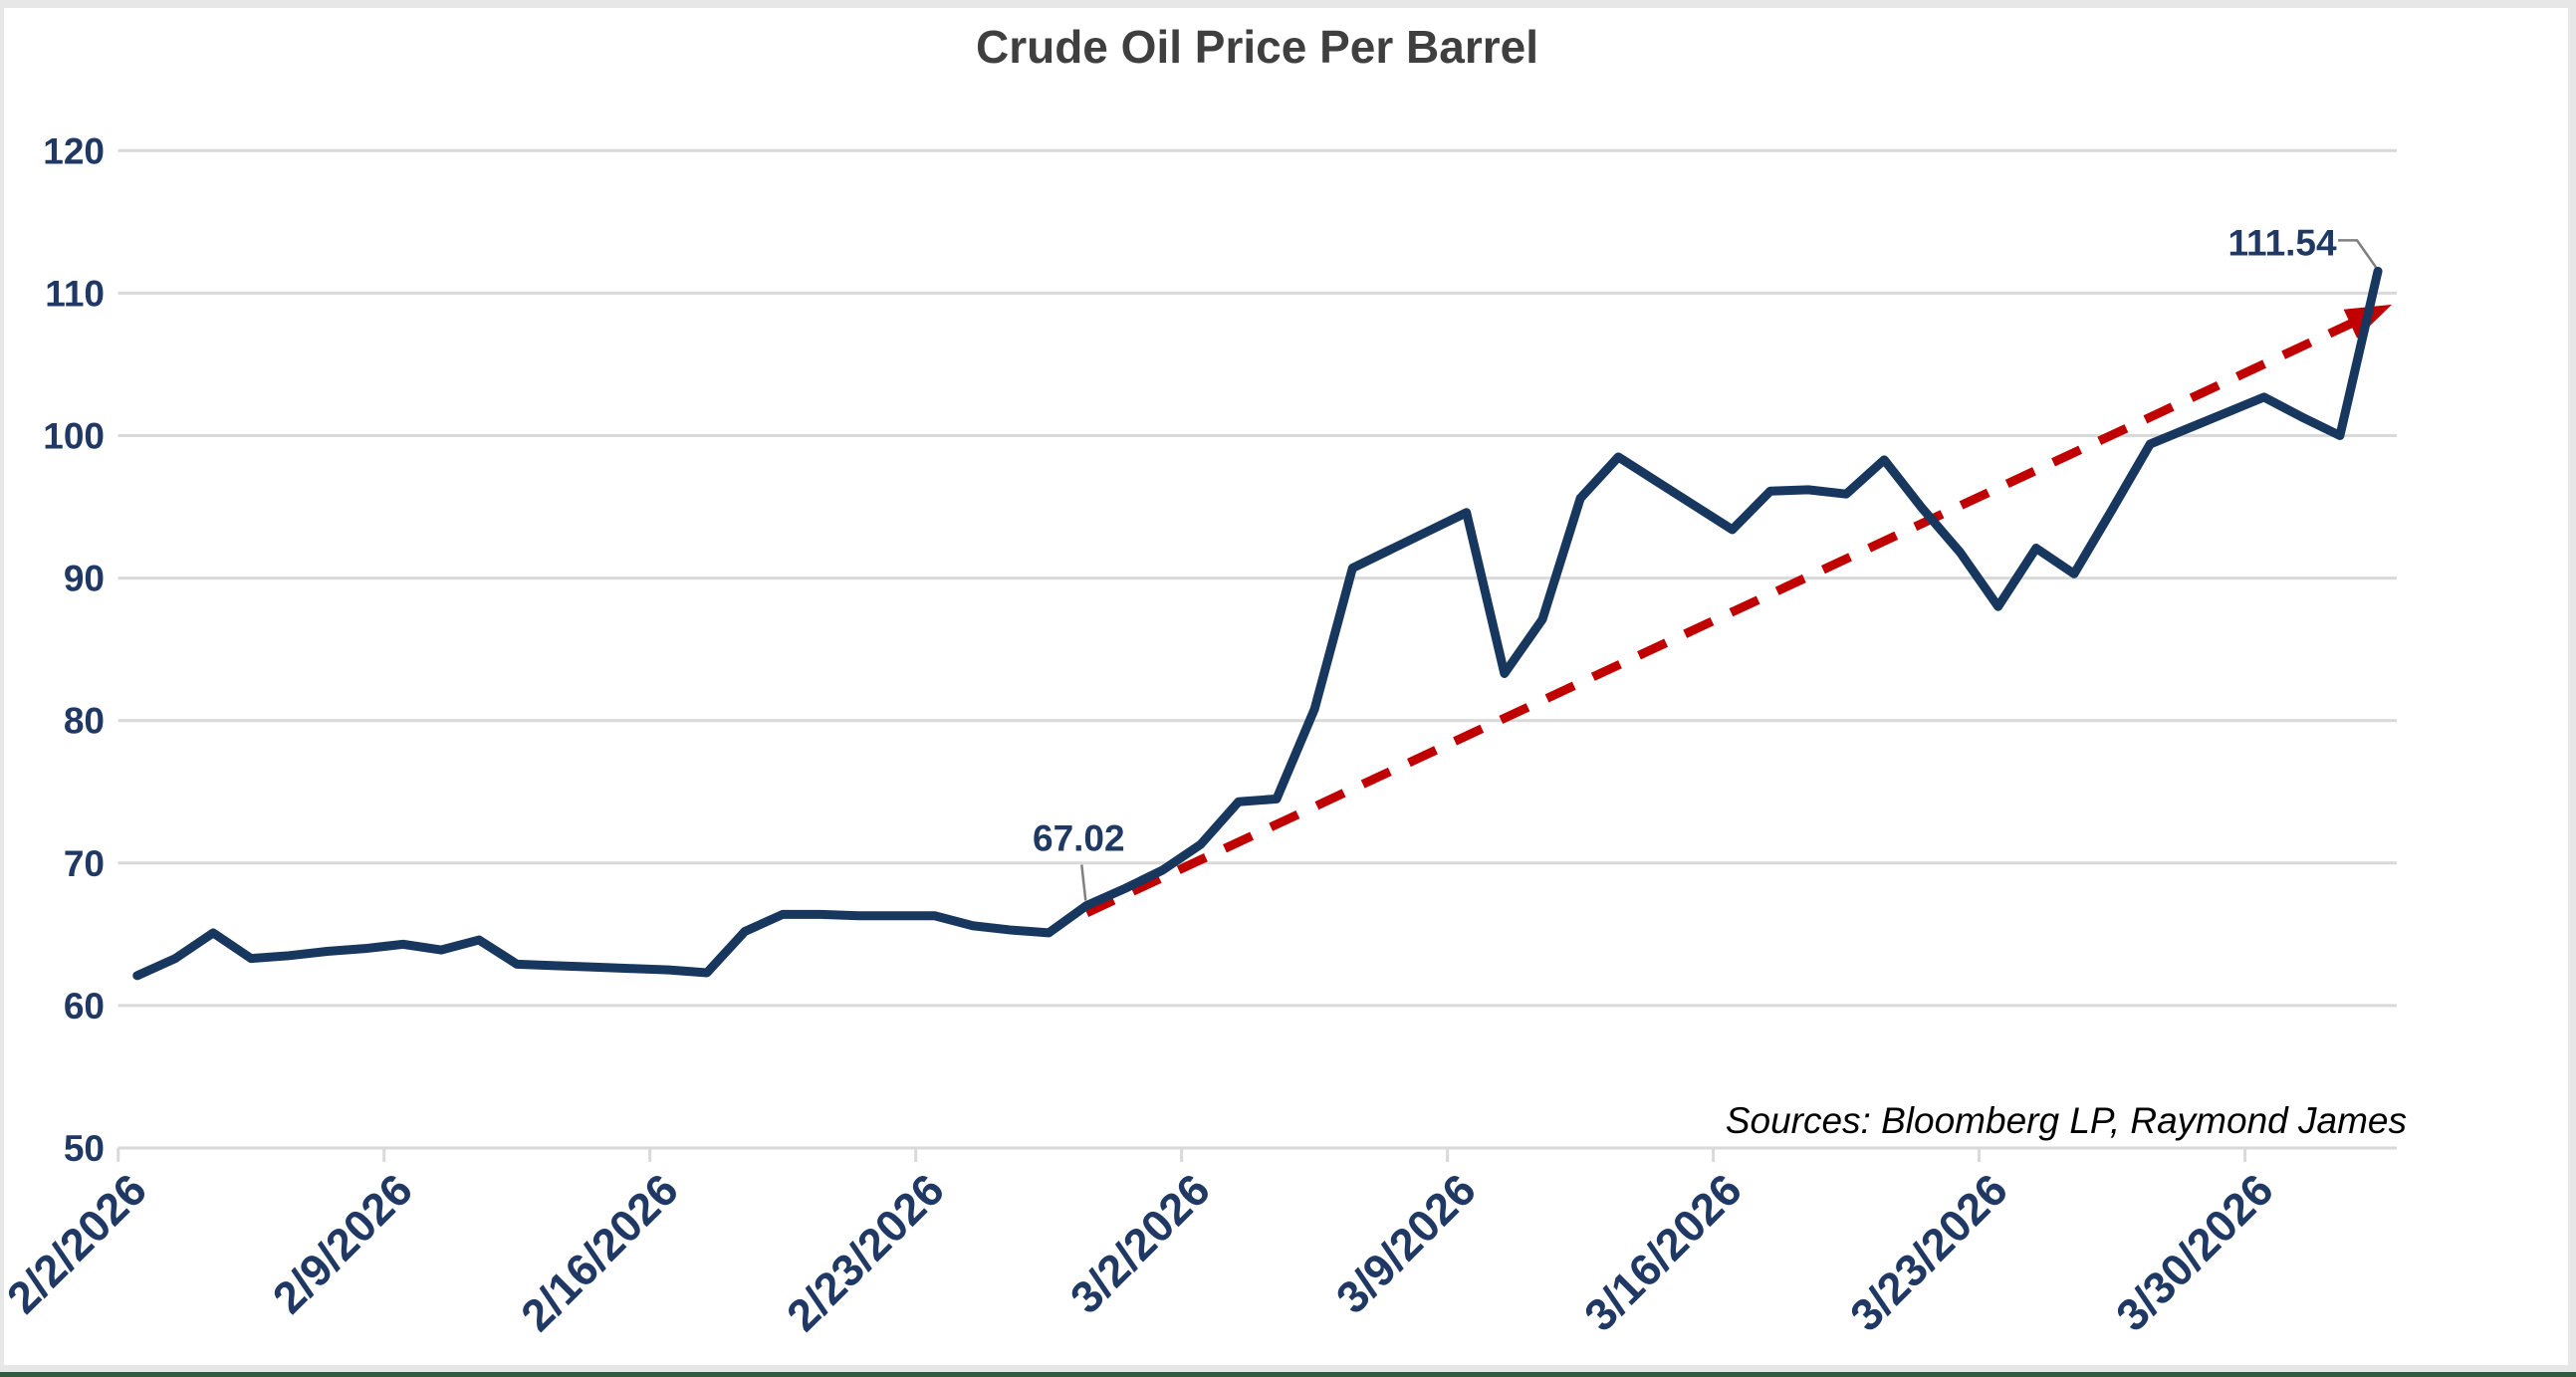 This screenshot has height=1377, width=2576. What do you see at coordinates (84, 579) in the screenshot?
I see `y-axis-tick-label: 90` at bounding box center [84, 579].